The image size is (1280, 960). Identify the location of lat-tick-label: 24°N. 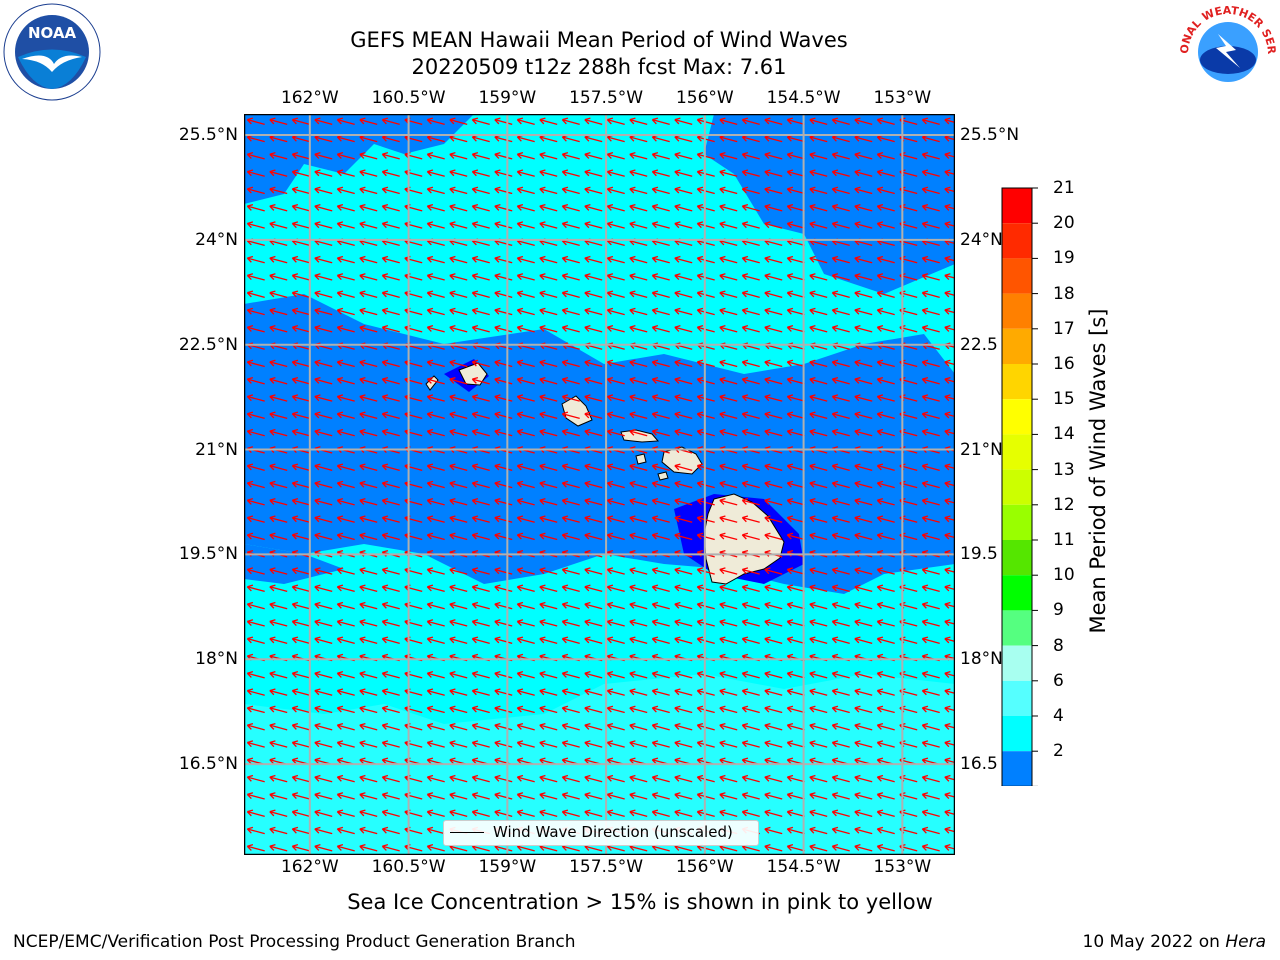
(216, 239).